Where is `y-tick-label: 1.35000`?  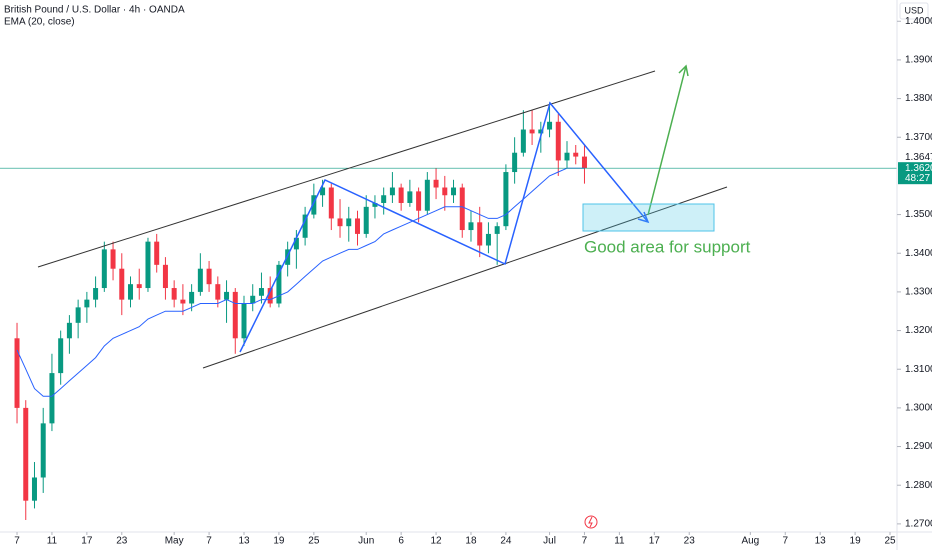 y-tick-label: 1.35000 is located at coordinates (918, 214).